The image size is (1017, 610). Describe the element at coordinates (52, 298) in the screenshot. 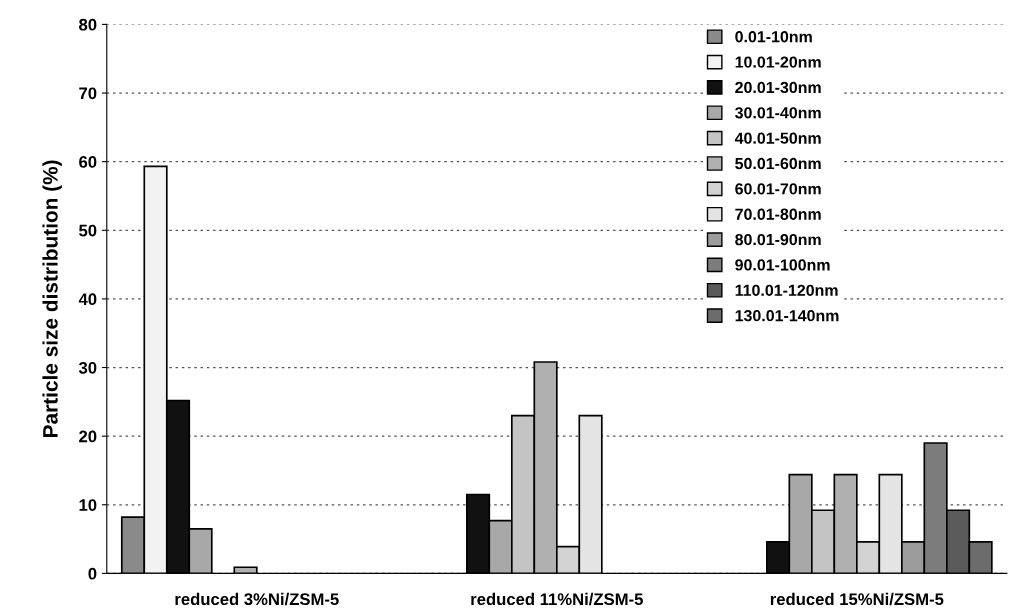

I see `y-axis-title: Particle size distribution (%)` at that location.